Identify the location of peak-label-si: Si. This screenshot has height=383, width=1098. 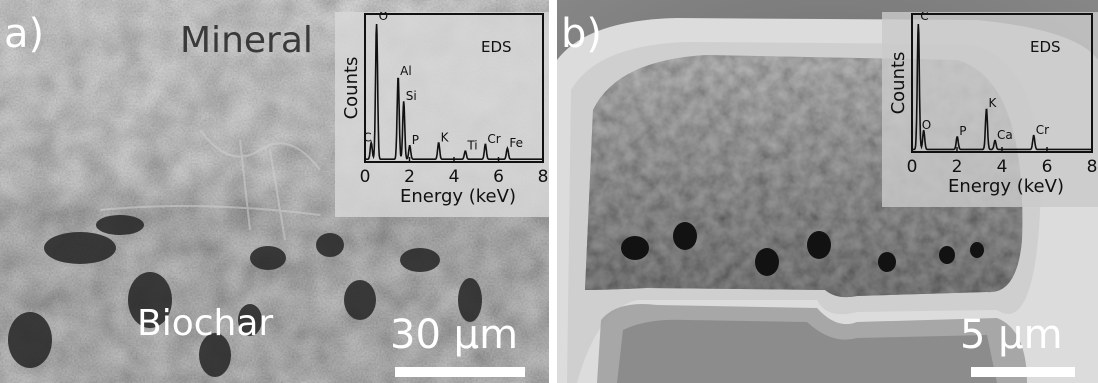
(411, 96).